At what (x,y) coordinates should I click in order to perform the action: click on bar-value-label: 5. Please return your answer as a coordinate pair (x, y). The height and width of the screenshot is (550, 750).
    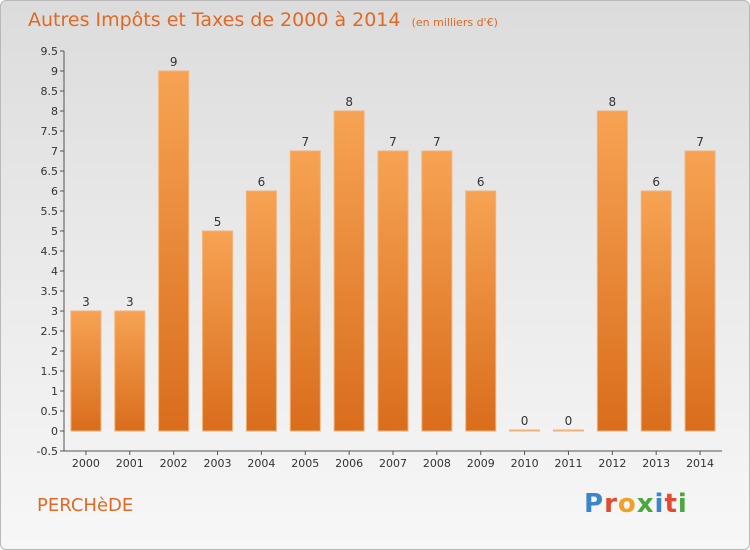
    Looking at the image, I should click on (218, 222).